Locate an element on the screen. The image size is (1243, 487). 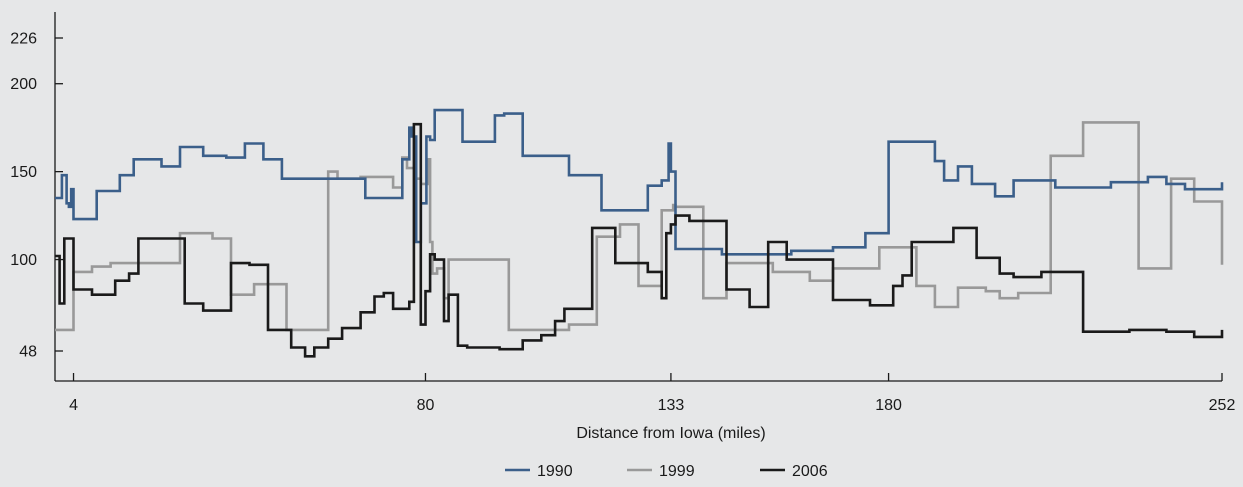
y-axis: 48 100 150 200 226 is located at coordinates (36, 196).